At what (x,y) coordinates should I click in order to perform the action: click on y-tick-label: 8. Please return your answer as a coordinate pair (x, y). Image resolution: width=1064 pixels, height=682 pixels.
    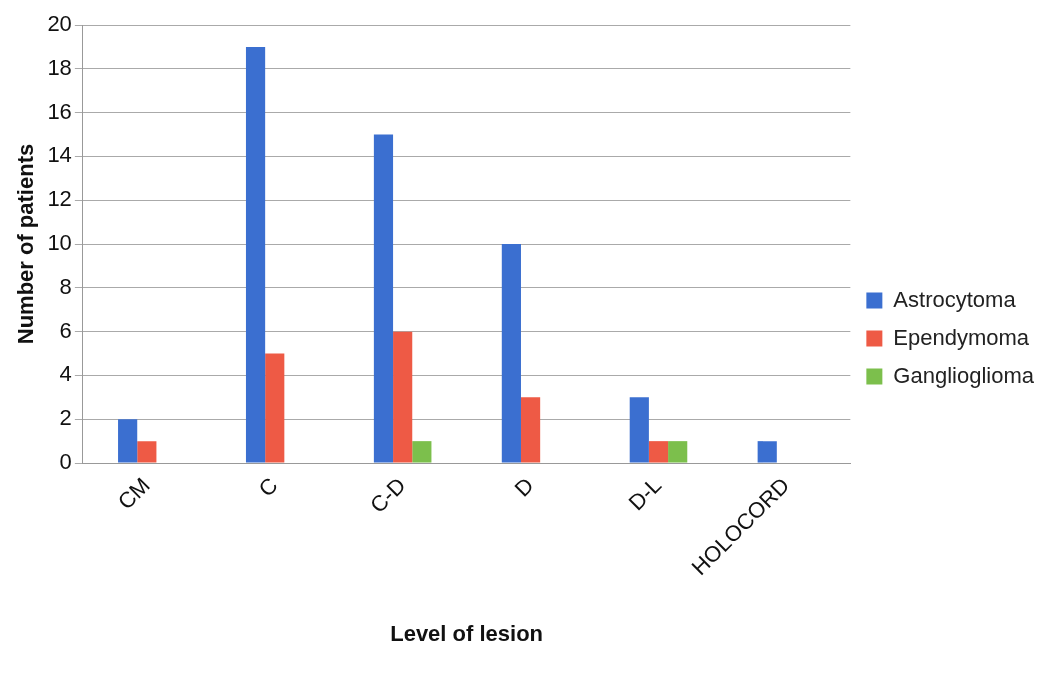
    Looking at the image, I should click on (65, 286).